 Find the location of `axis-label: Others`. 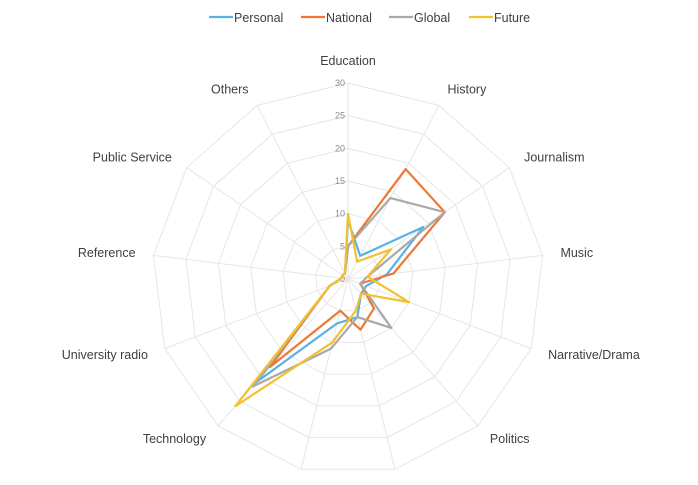

axis-label: Others is located at coordinates (230, 90).